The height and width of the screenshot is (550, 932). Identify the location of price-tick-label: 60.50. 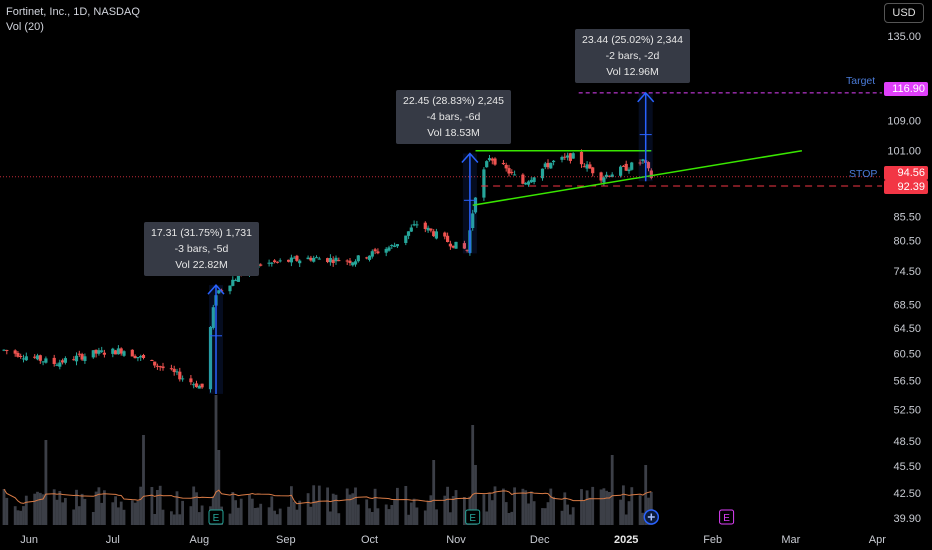
(907, 354).